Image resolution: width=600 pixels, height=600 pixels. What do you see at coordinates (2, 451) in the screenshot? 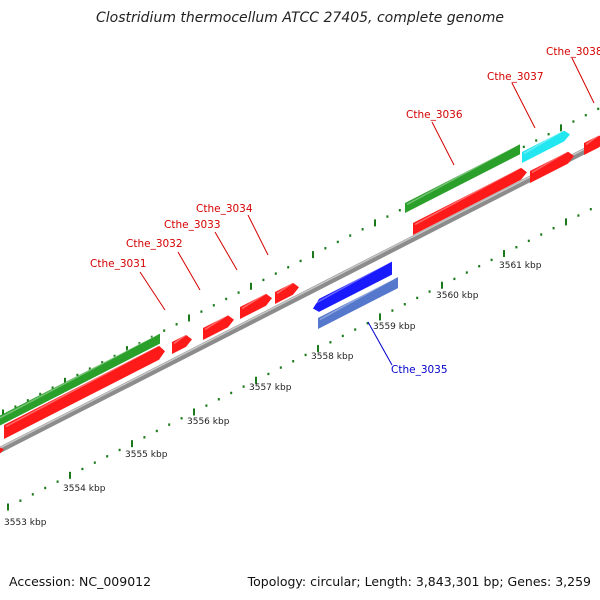
I see `forward-gene` at bounding box center [2, 451].